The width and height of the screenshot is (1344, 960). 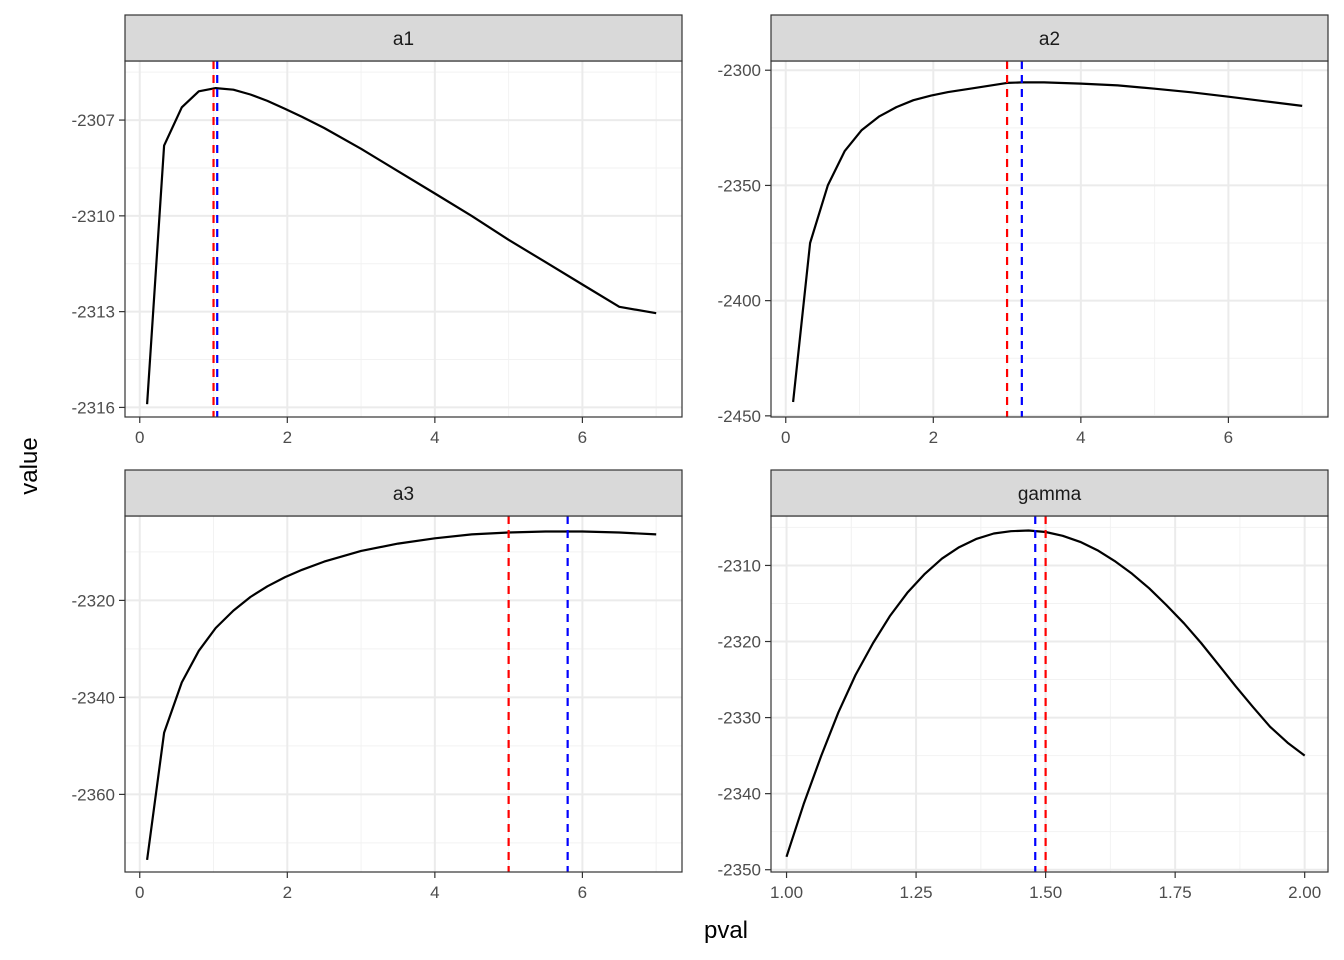 I want to click on y-tick-label: -2400, so click(x=739, y=301).